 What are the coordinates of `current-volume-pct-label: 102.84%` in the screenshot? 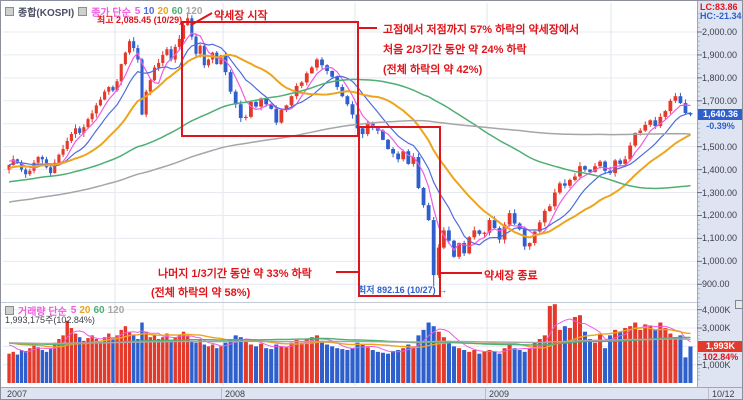 It's located at (720, 357).